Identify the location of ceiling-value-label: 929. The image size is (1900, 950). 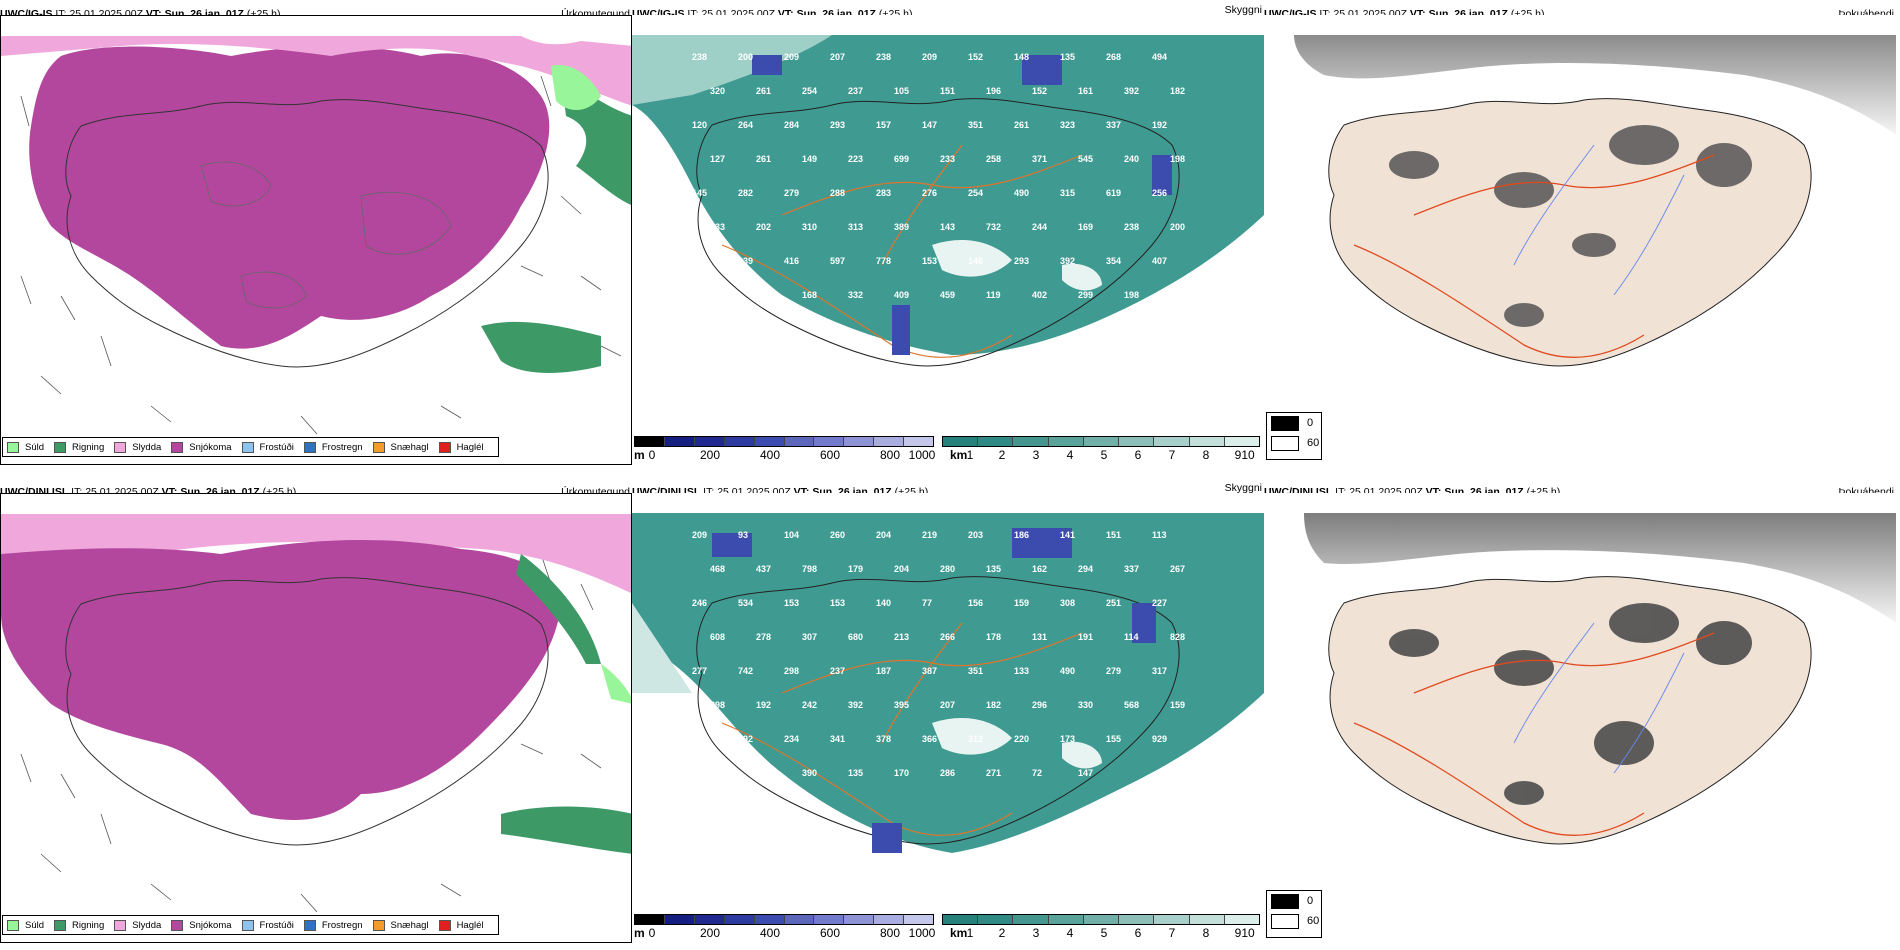
(1159, 739).